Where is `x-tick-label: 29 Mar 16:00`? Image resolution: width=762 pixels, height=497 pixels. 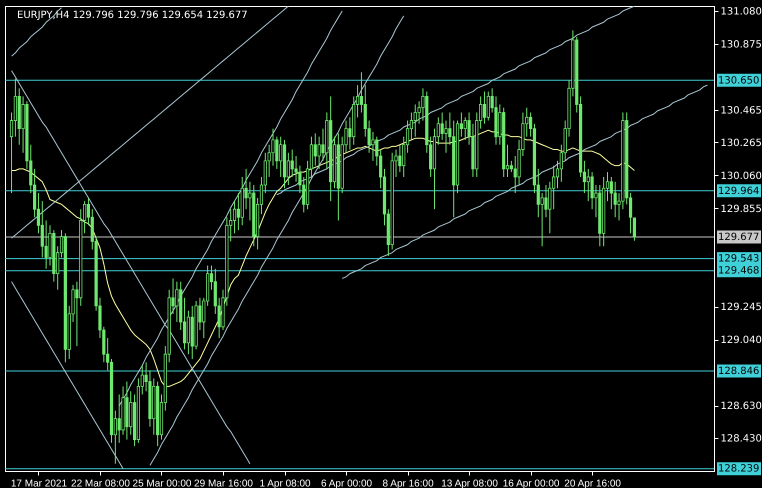 x-tick-label: 29 Mar 16:00 is located at coordinates (224, 484).